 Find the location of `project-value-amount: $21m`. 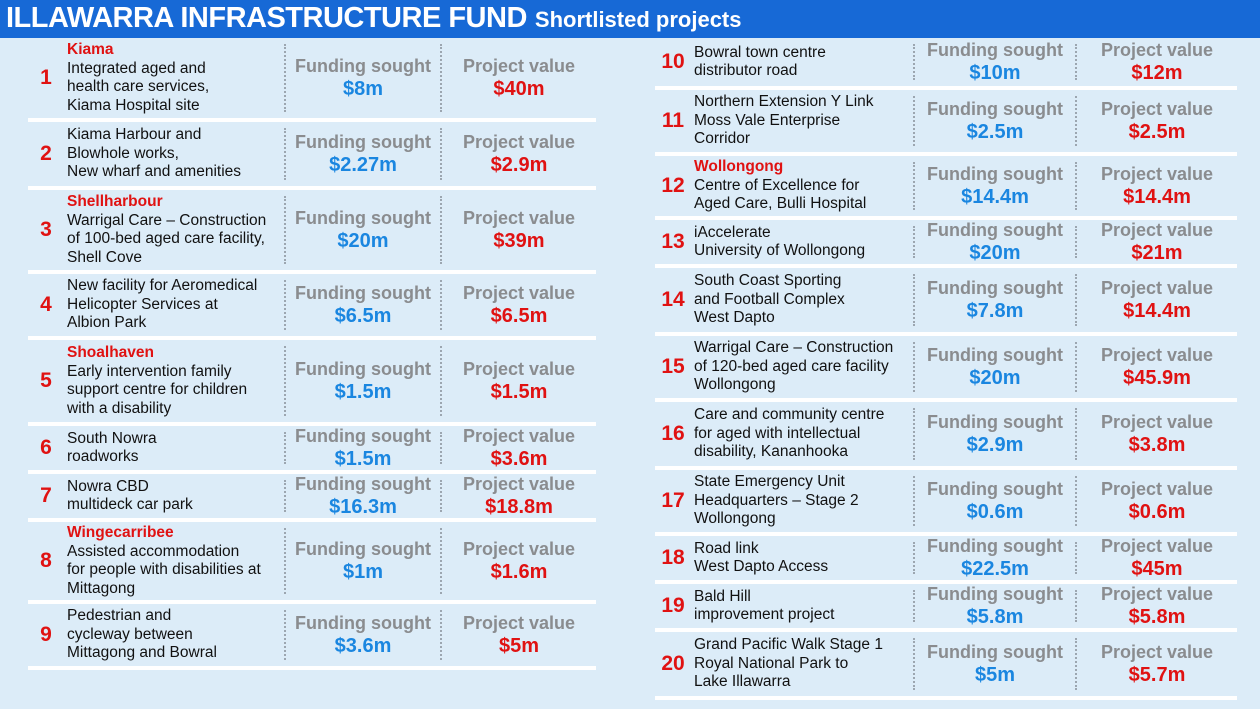

project-value-amount: $21m is located at coordinates (1157, 253).